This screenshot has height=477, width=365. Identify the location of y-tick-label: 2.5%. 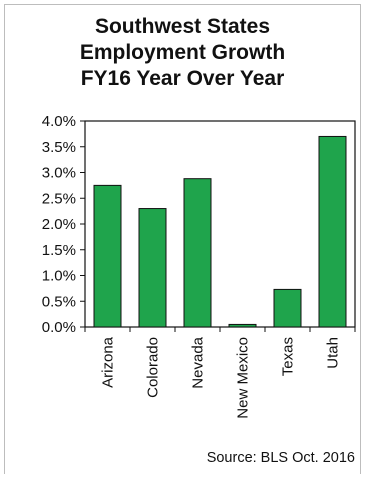
(59, 198).